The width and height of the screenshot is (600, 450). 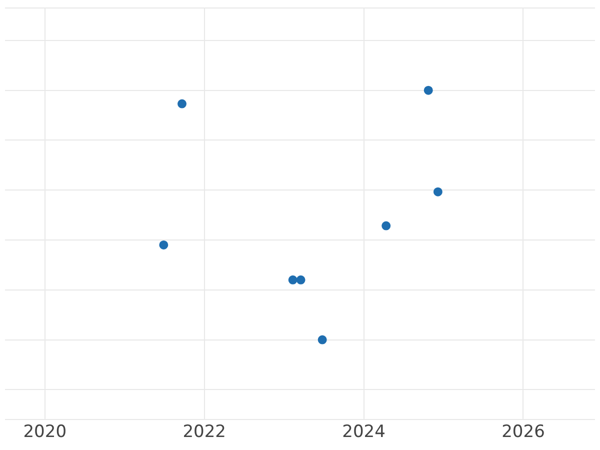 What do you see at coordinates (204, 432) in the screenshot?
I see `x-tick-label: 2022` at bounding box center [204, 432].